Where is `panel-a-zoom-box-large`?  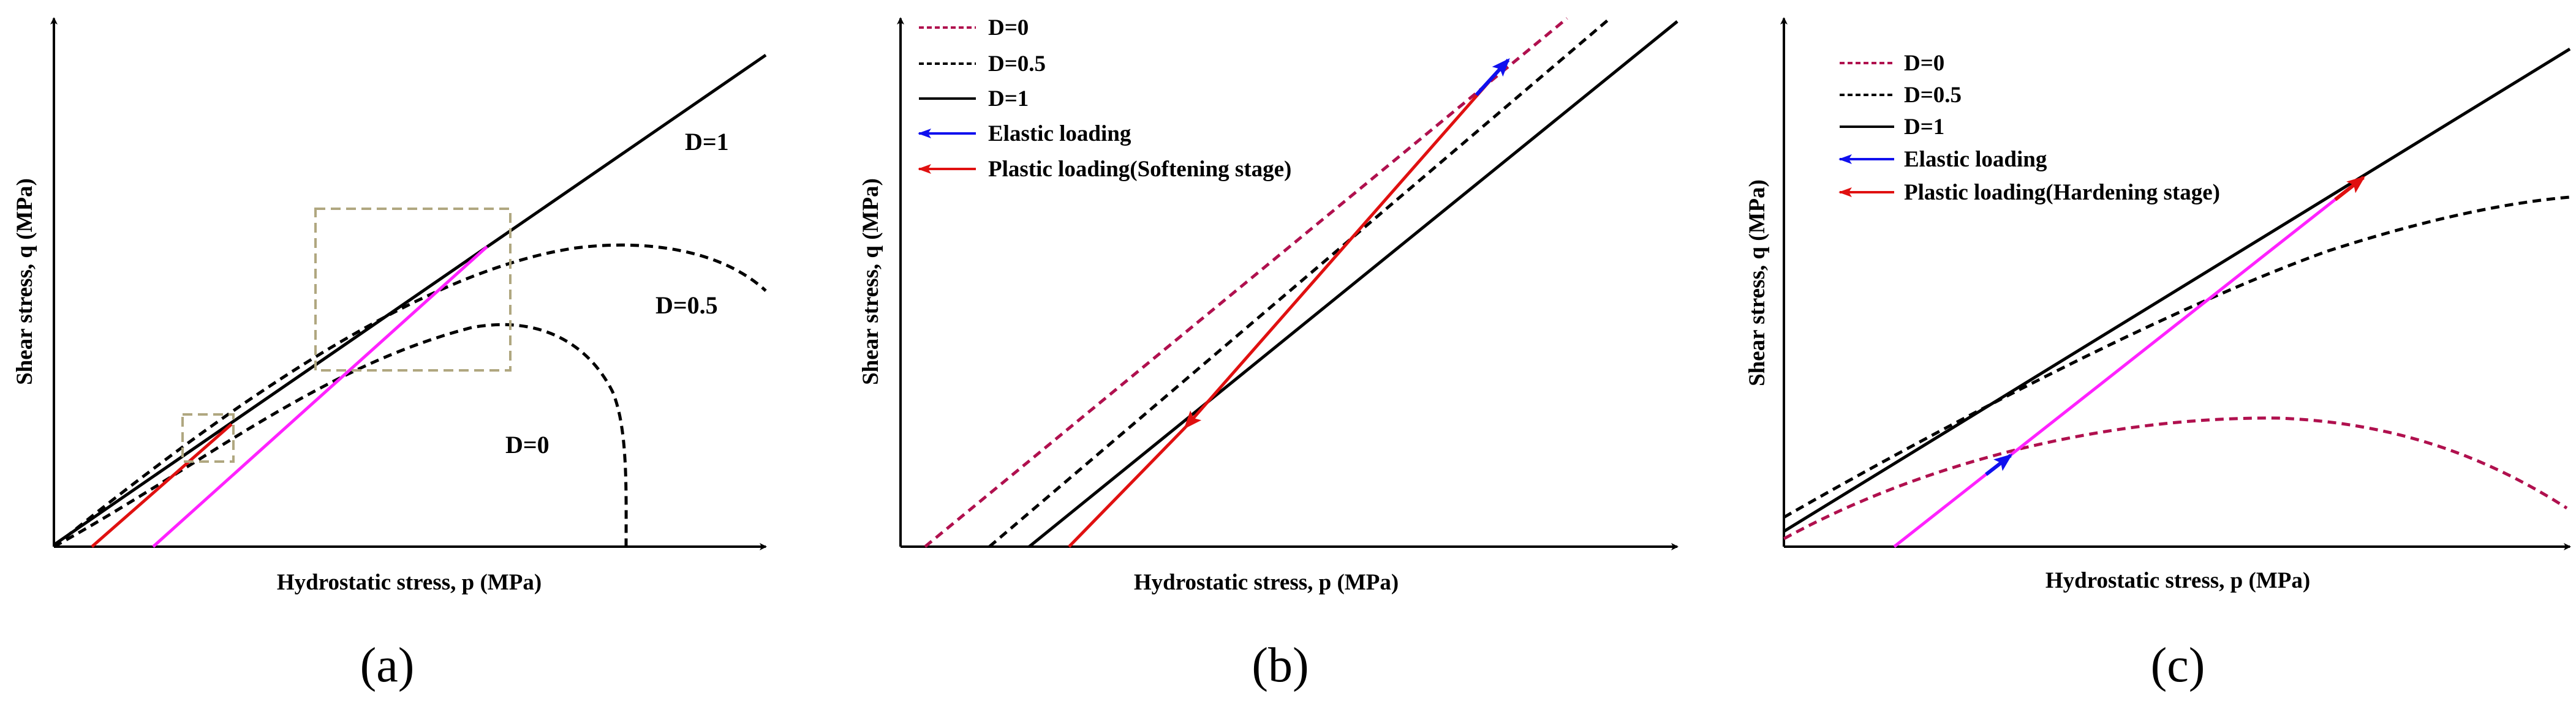 panel-a-zoom-box-large is located at coordinates (413, 290).